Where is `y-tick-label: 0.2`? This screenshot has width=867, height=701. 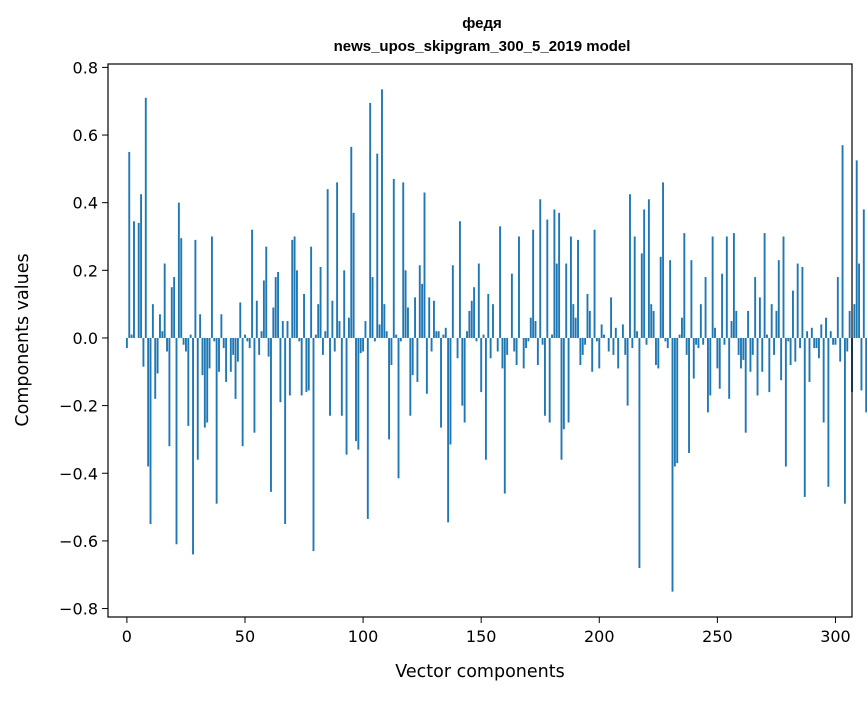 y-tick-label: 0.2 is located at coordinates (85, 270).